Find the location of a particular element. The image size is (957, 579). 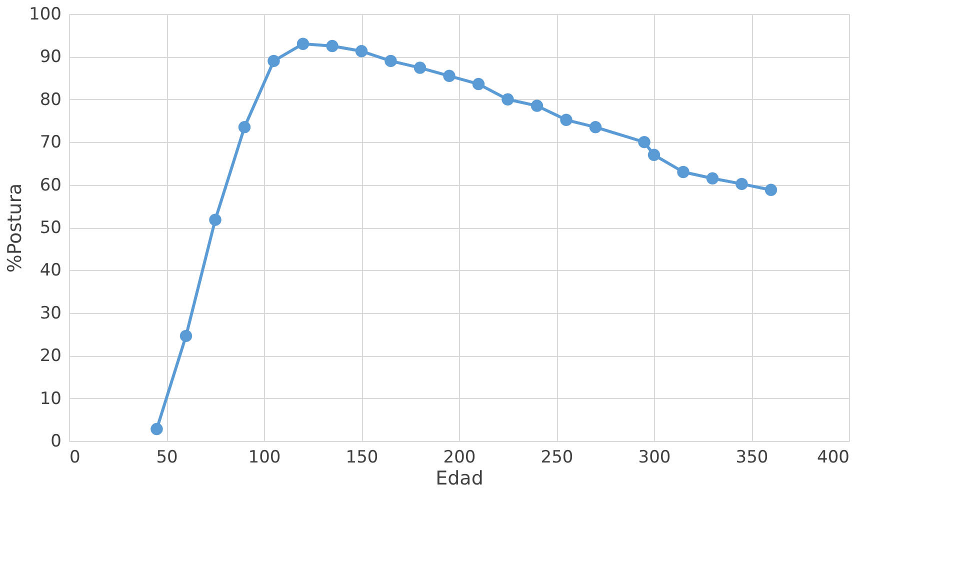

x-tick-label: 350 is located at coordinates (752, 458).